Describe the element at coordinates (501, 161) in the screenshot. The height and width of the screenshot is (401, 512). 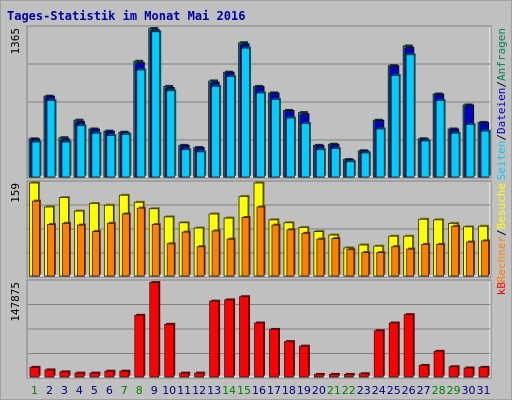
I see `legend-seiten: Seiten` at that location.